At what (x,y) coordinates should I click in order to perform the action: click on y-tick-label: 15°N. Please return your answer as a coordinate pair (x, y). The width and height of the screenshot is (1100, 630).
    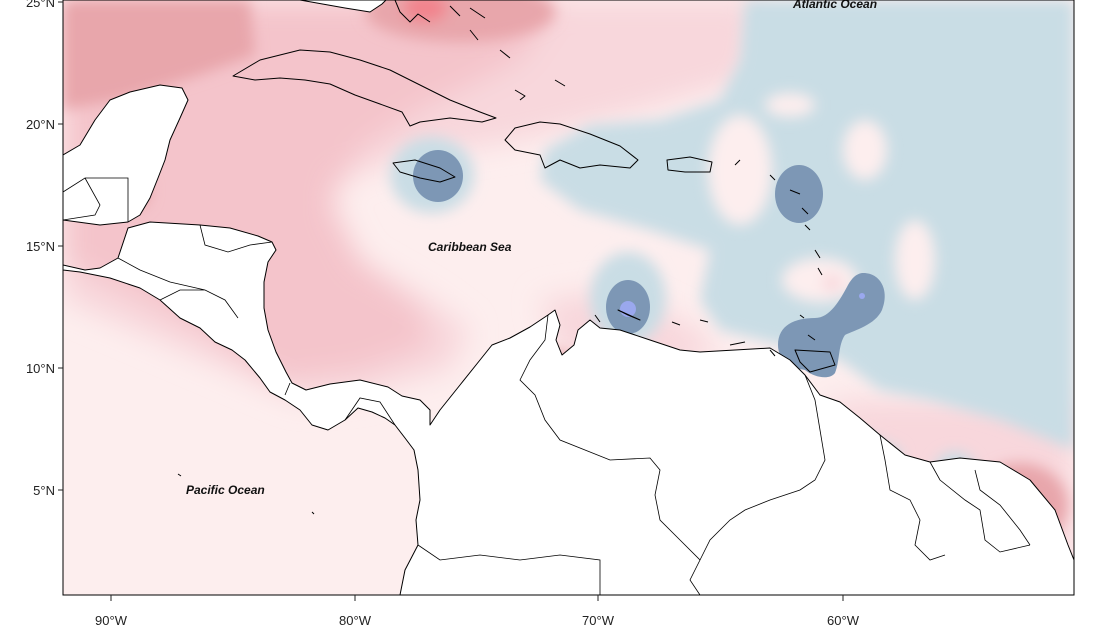
    Looking at the image, I should click on (40, 246).